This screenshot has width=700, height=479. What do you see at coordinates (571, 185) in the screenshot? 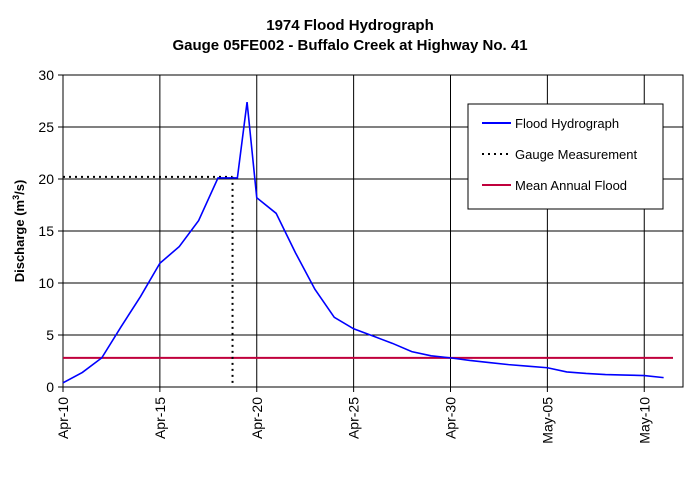
I see `legend-label-mean-annual-flood: Mean Annual Flood` at bounding box center [571, 185].